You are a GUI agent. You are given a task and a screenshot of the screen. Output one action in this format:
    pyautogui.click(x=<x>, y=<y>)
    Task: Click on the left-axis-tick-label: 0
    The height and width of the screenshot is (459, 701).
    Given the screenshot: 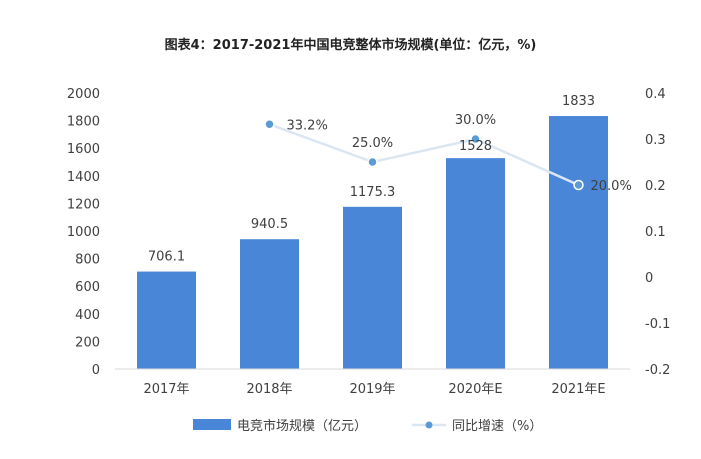 What is the action you would take?
    pyautogui.click(x=96, y=370)
    